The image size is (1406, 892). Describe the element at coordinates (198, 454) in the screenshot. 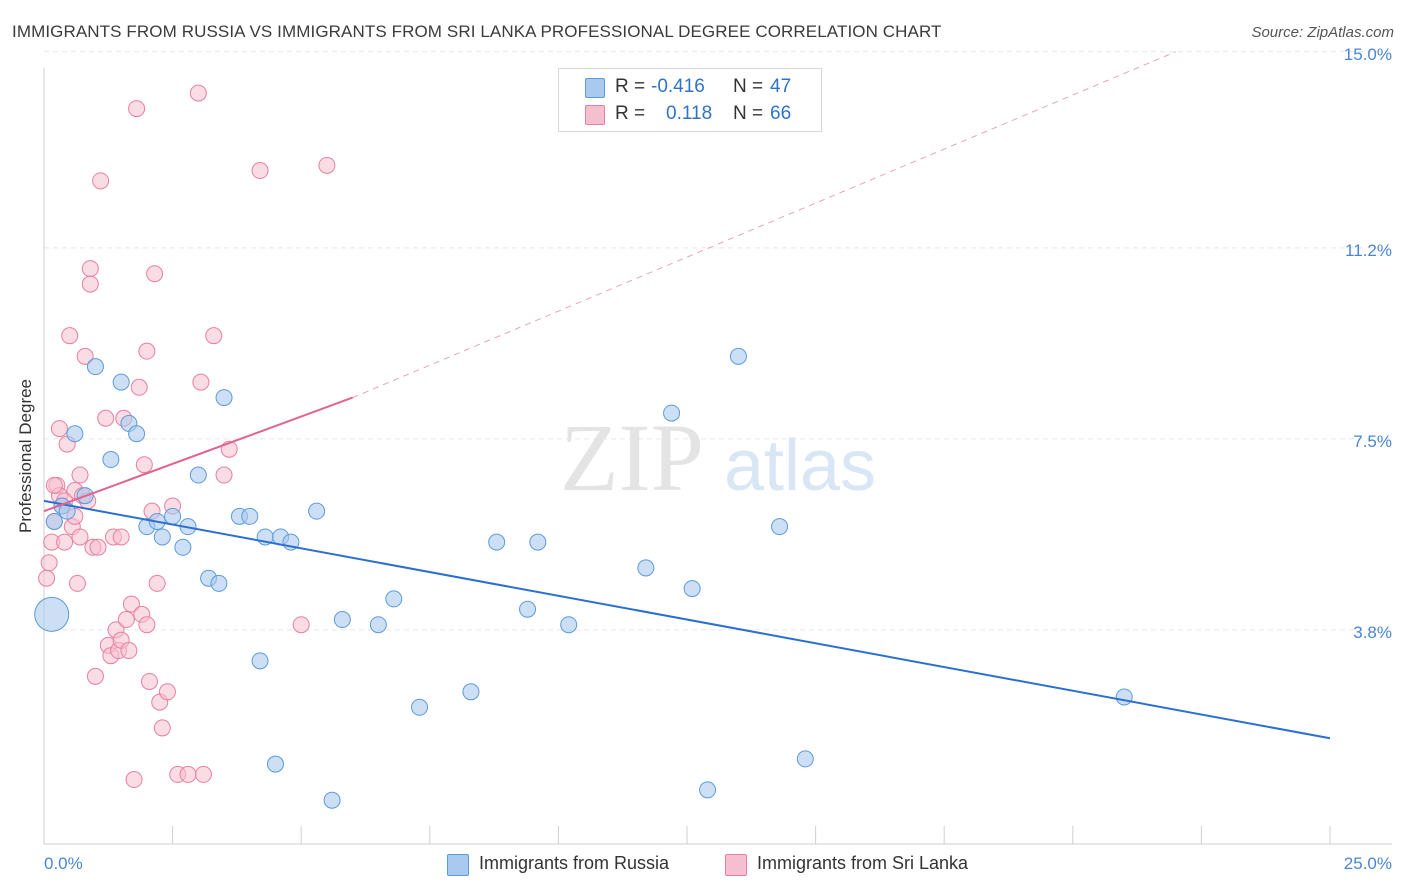

I see `trend-line-srilanka` at that location.